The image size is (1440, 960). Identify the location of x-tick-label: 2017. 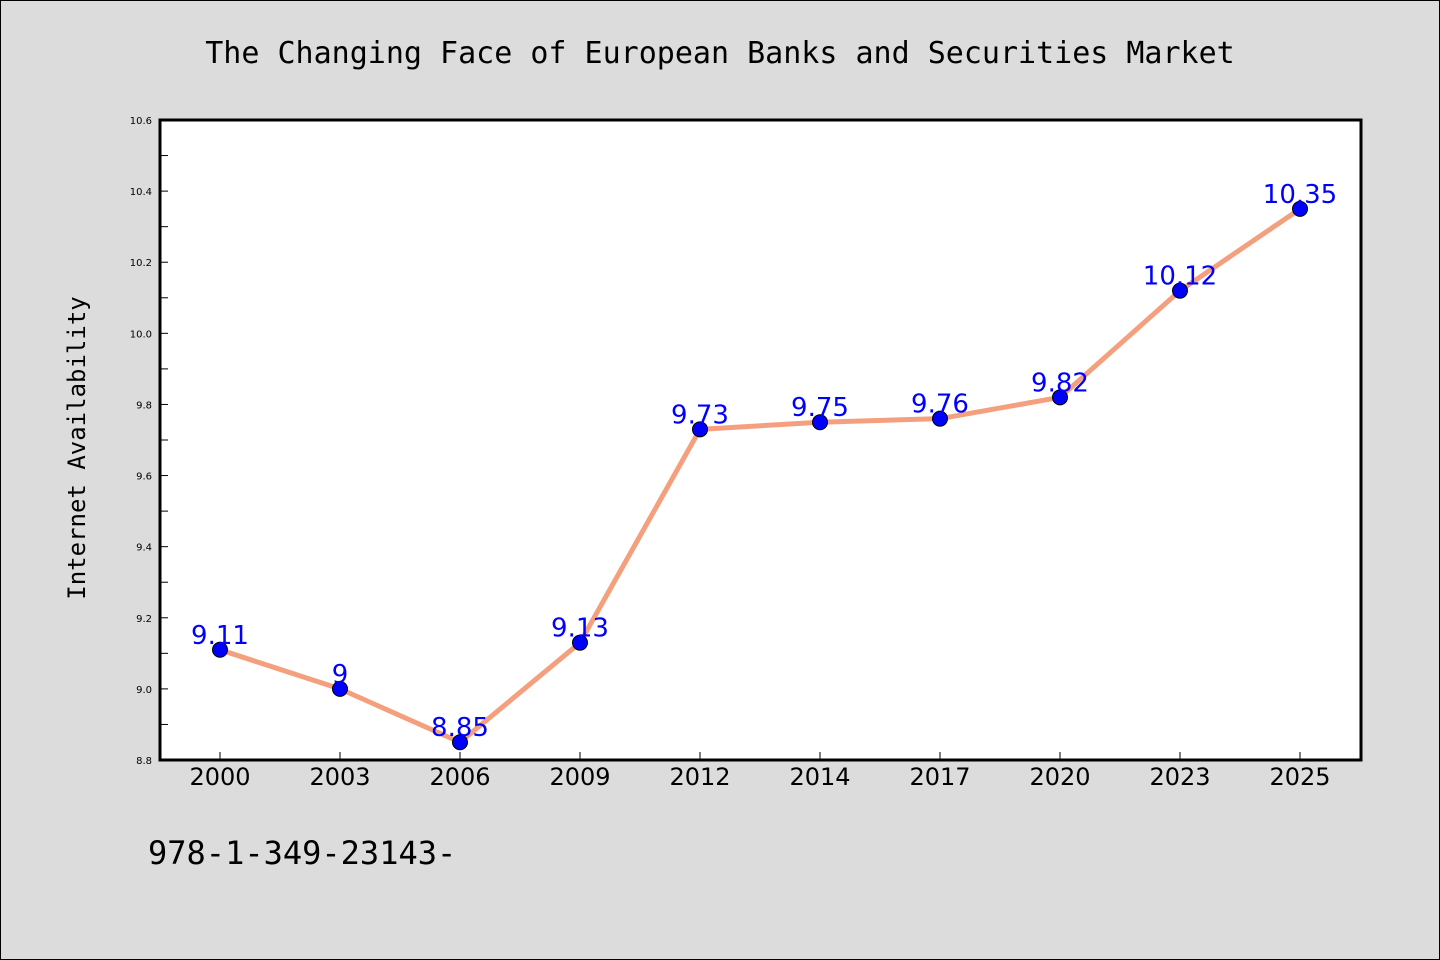
(939, 777).